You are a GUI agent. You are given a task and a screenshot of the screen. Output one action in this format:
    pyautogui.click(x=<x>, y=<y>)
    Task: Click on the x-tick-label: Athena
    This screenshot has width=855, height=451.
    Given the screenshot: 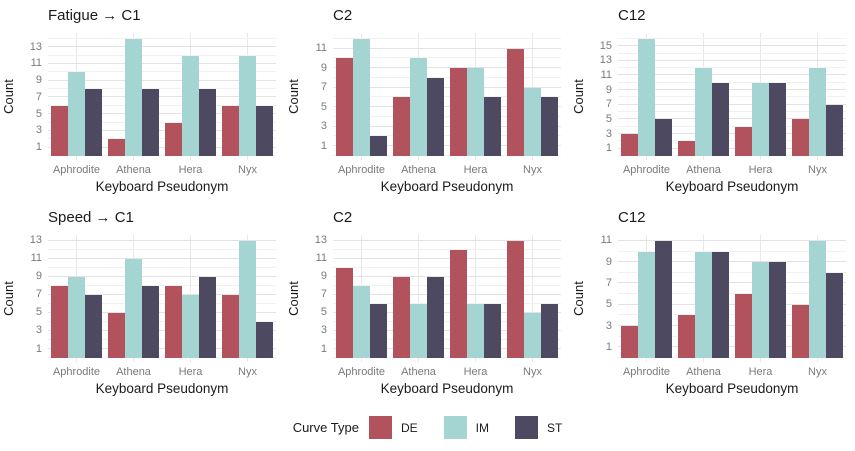 What is the action you would take?
    pyautogui.click(x=418, y=170)
    